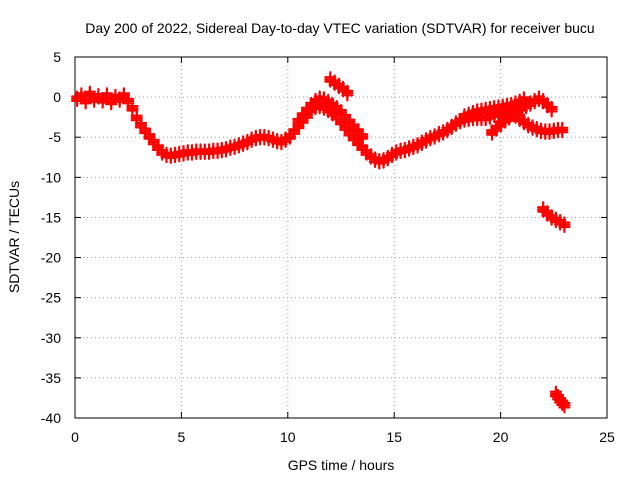 Image resolution: width=640 pixels, height=480 pixels. Describe the element at coordinates (521, 115) in the screenshot. I see `series-late-rise` at that location.